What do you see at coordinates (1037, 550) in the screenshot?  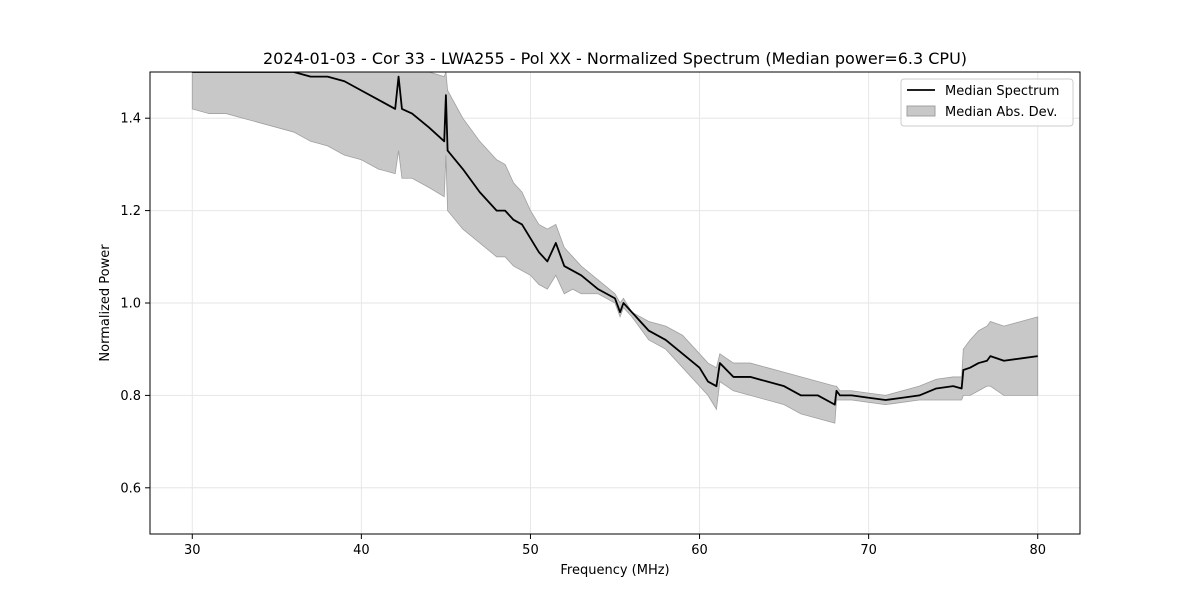 I see `x-tick-label: 80` at bounding box center [1037, 550].